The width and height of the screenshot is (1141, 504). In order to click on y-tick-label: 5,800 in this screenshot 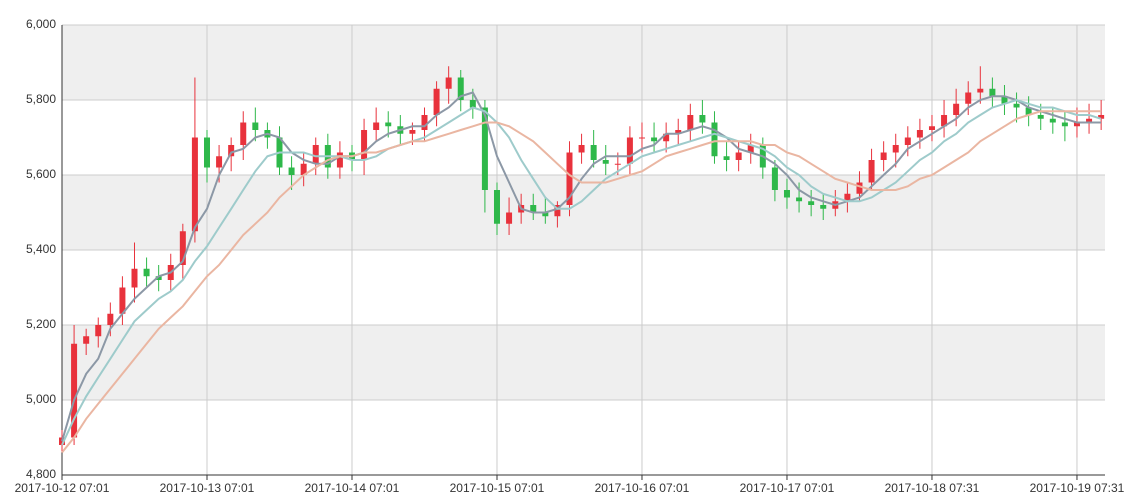, I will do `click(41, 99)`.